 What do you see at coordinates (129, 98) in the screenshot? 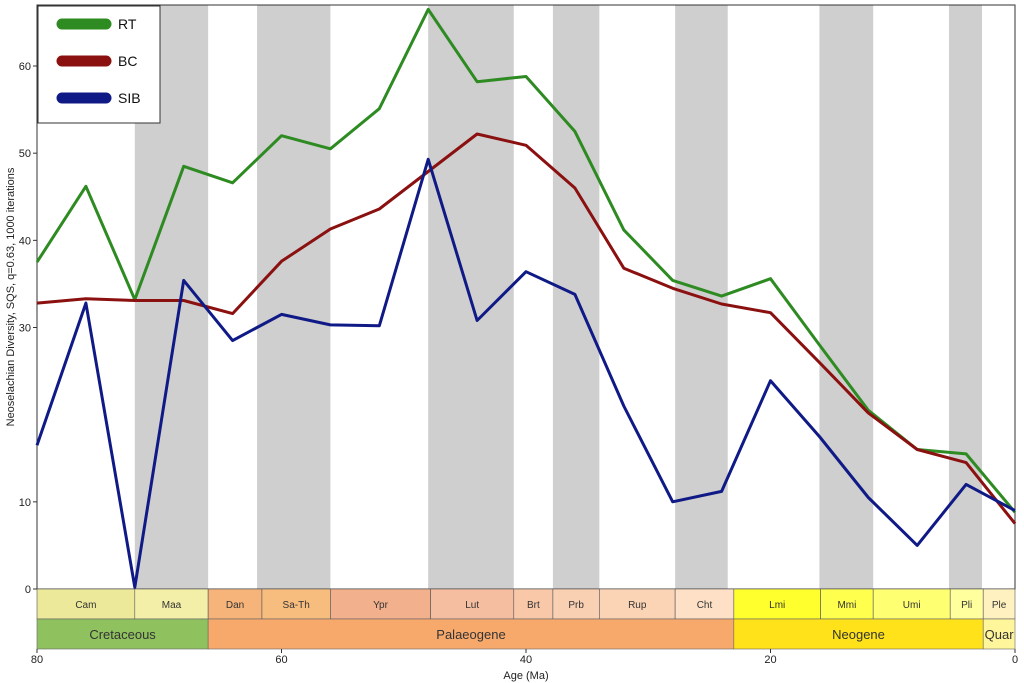
I see `legend-label-sib: SIB` at bounding box center [129, 98].